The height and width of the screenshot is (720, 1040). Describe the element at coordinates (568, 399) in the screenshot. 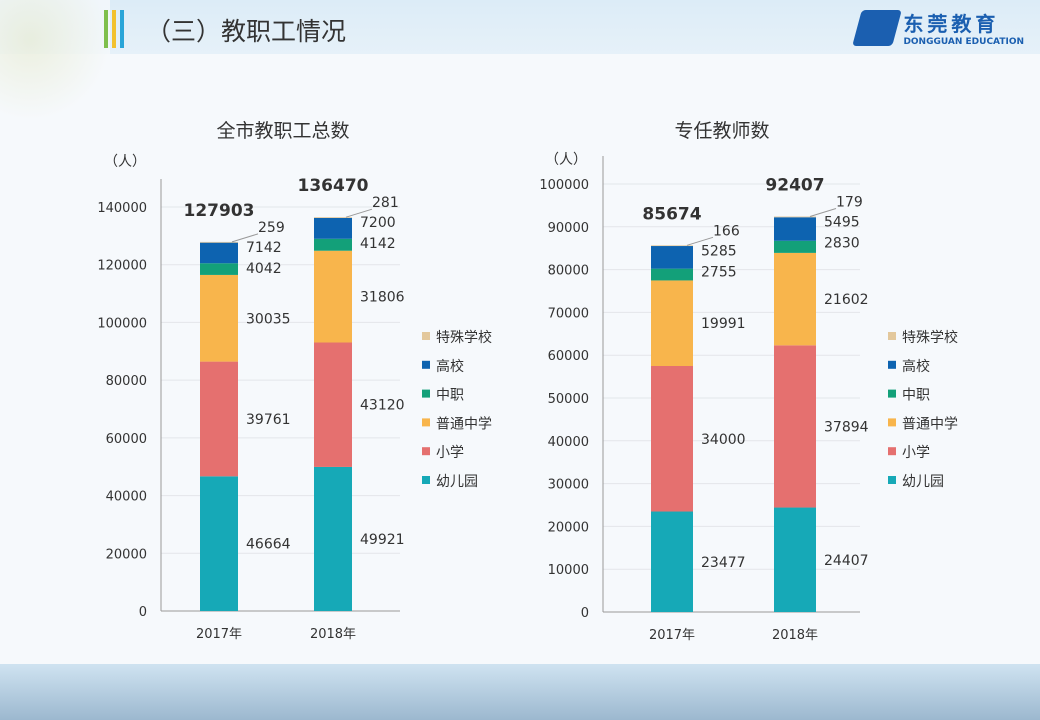

I see `y-tick-label: 50000` at that location.